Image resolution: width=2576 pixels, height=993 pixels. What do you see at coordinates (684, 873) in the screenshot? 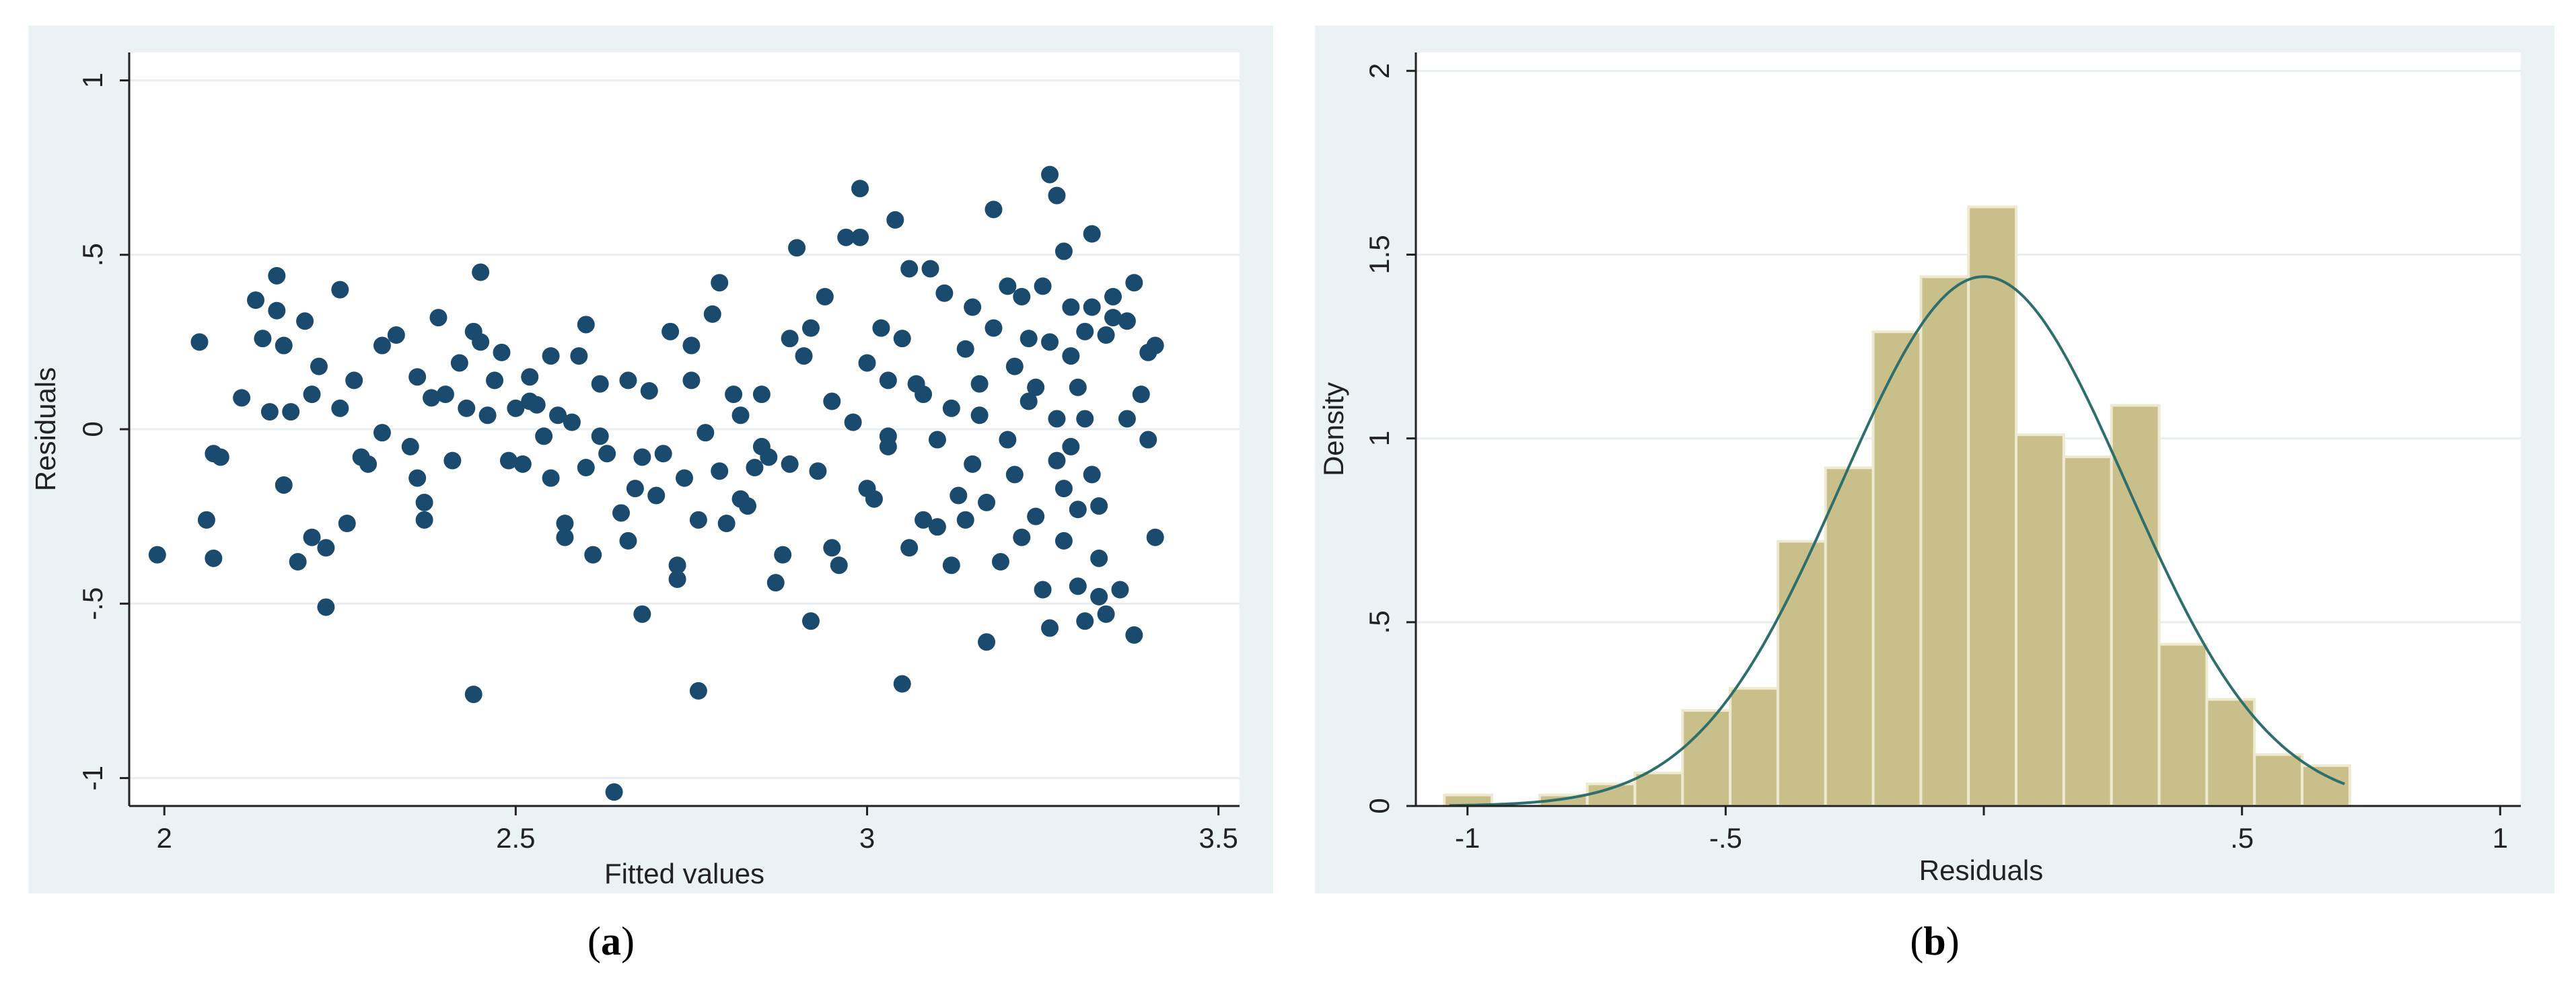
I see `x-axis-label: Fitted values` at bounding box center [684, 873].